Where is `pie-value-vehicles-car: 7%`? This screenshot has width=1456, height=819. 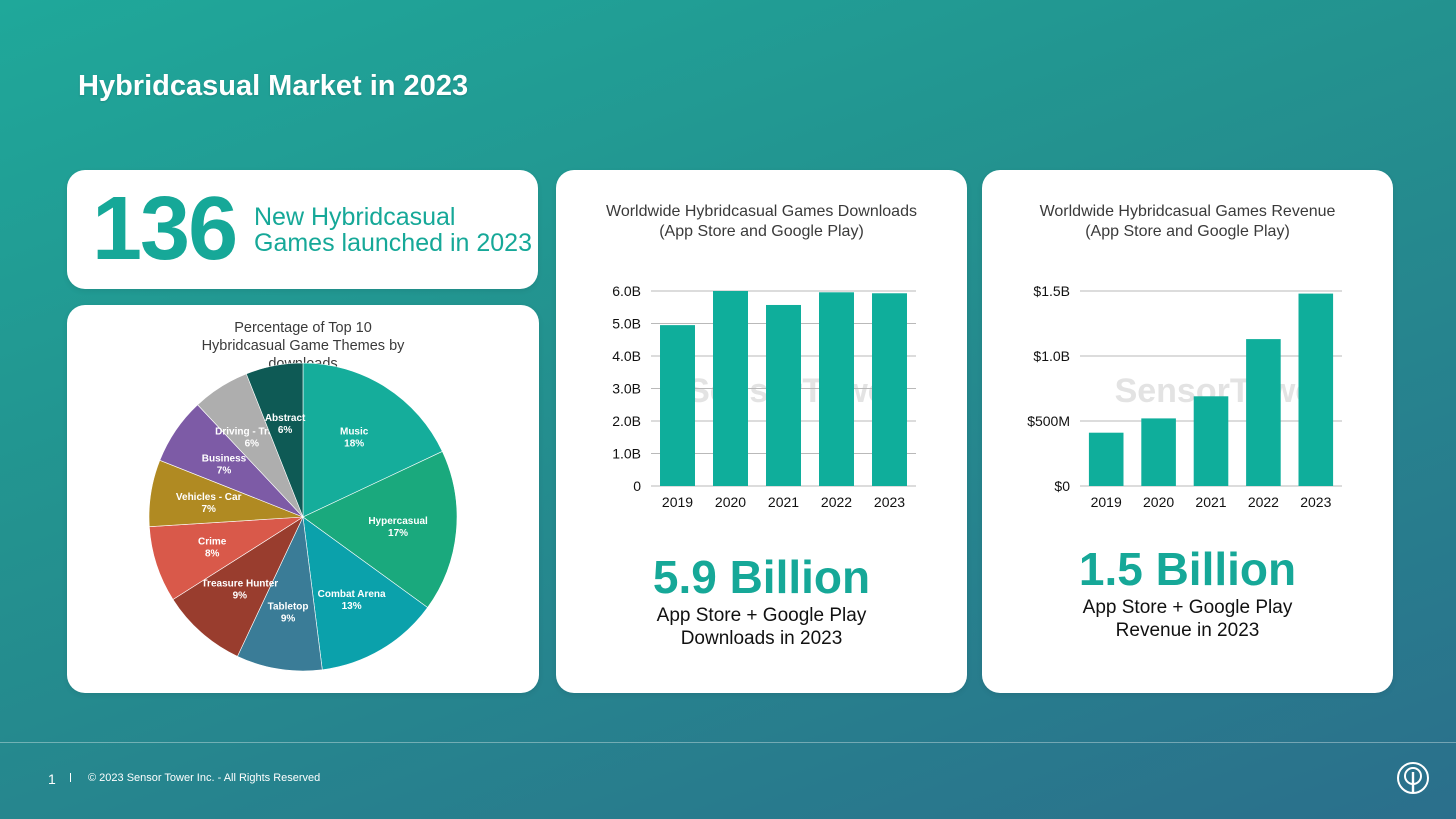 pie-value-vehicles-car: 7% is located at coordinates (208, 509).